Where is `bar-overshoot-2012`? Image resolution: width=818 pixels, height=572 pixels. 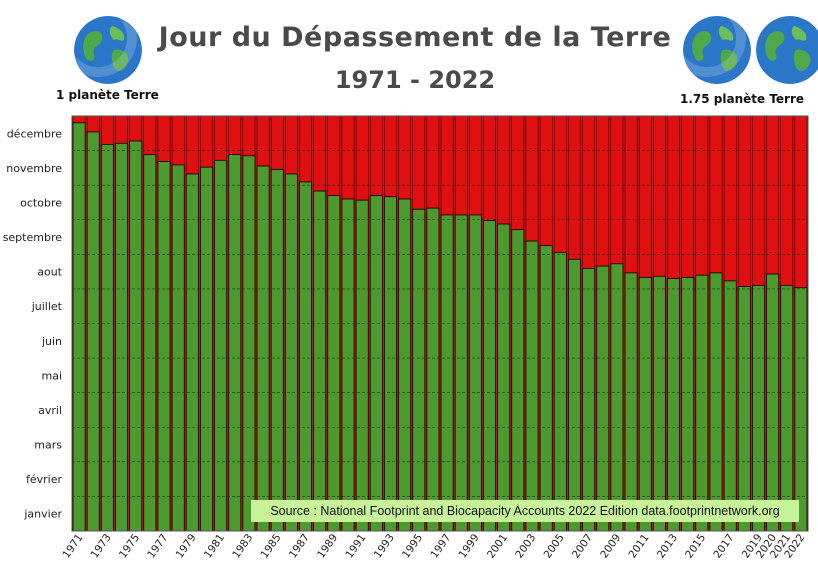
bar-overshoot-2012 is located at coordinates (659, 196).